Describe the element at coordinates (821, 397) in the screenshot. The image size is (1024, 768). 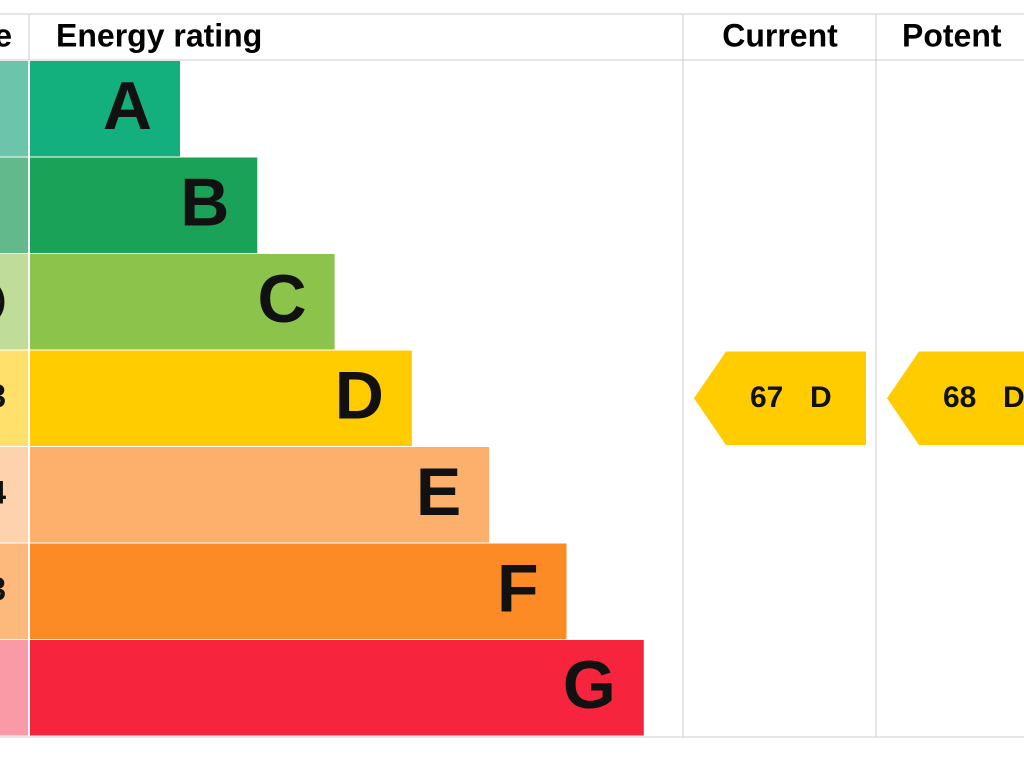
I see `current-band: D` at that location.